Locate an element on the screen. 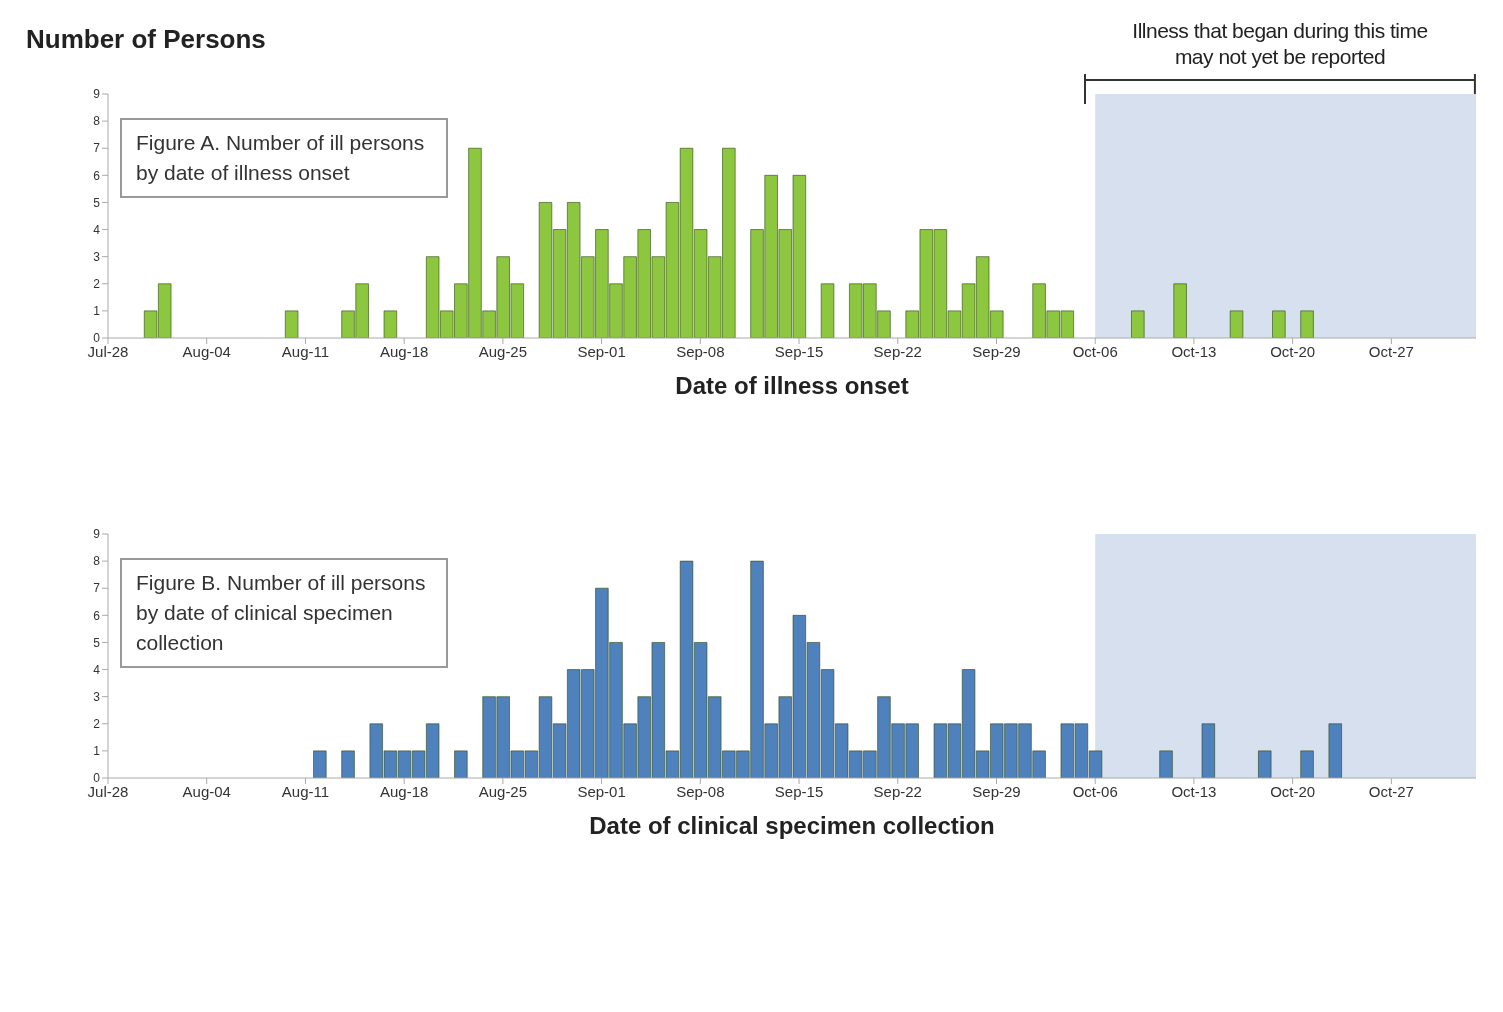  band-label: Illness that began during this time may not yet be reported is located at coordinates (1280, 44).